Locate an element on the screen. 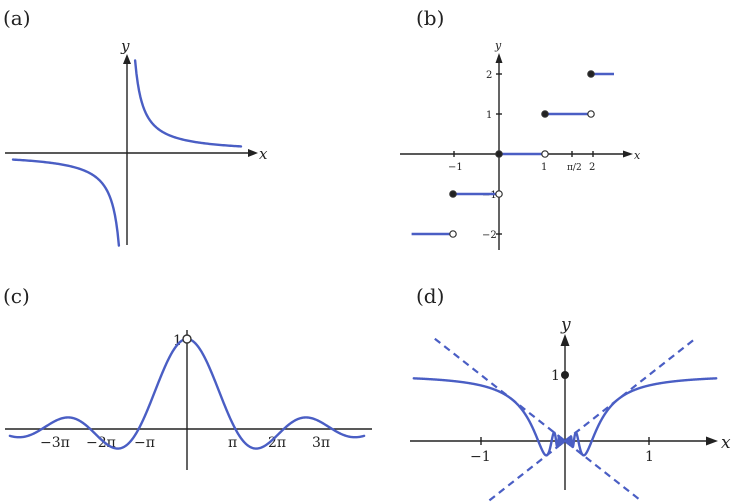 This screenshot has width=740, height=503. chart-d-asymptote-y-eq-x is located at coordinates (592, 419).